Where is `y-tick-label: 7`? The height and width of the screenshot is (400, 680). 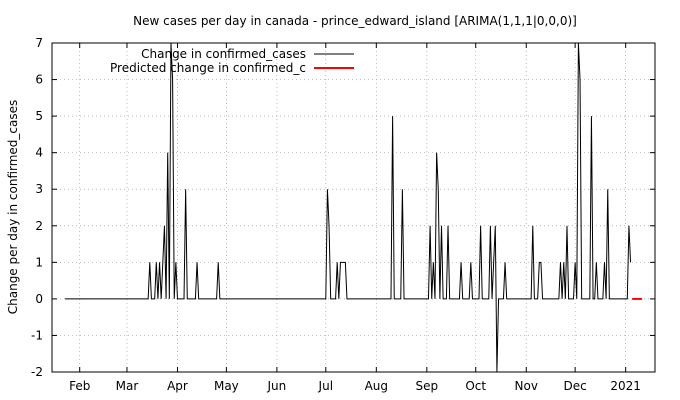 y-tick-label: 7 is located at coordinates (39, 43).